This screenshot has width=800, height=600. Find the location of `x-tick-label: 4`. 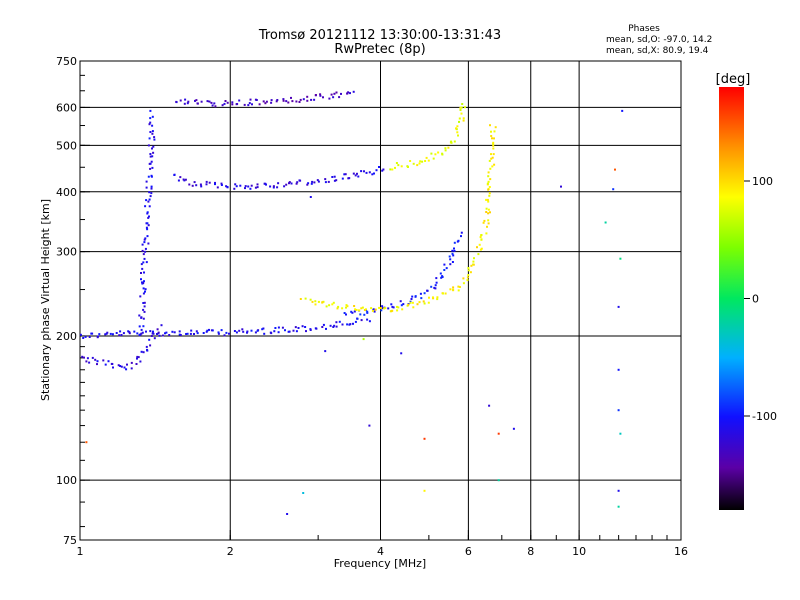

x-tick-label: 4 is located at coordinates (380, 551).